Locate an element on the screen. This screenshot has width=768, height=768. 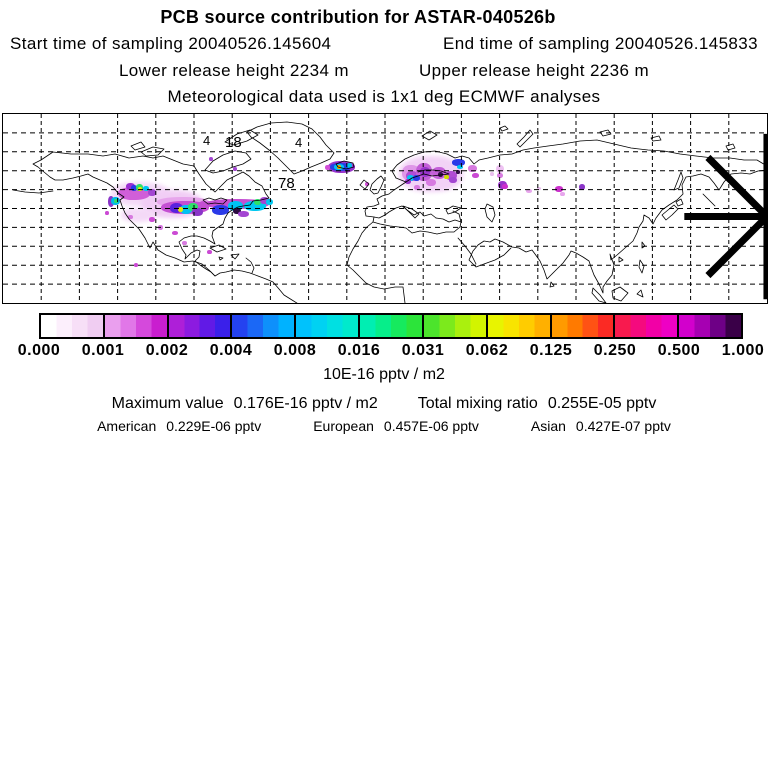
map-number-label: 18 is located at coordinates (233, 142).